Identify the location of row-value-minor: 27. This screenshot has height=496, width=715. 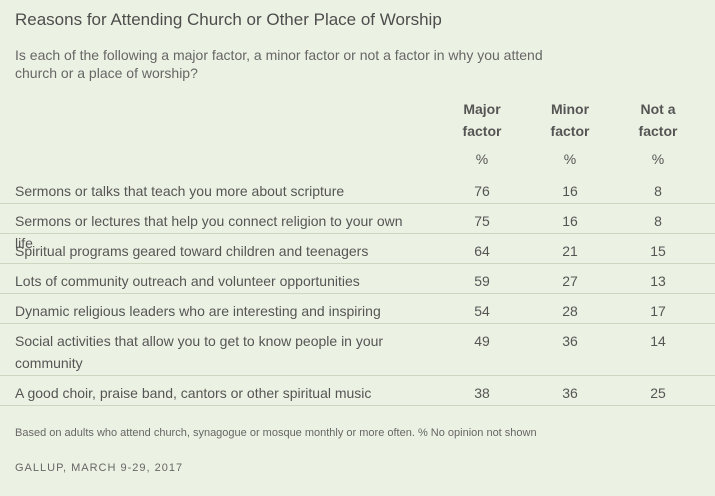
(570, 281).